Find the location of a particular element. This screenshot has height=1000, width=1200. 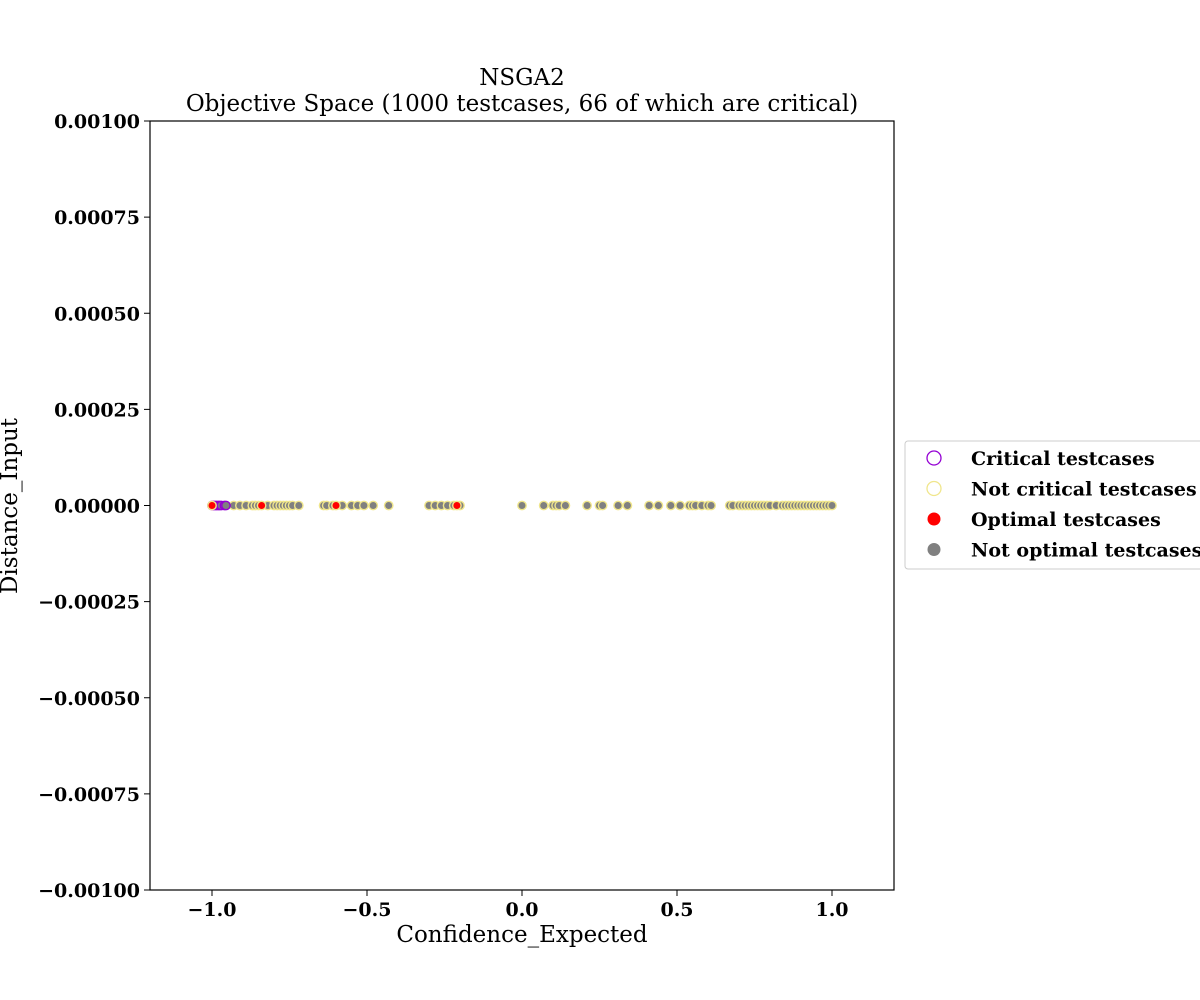

x-tick-label: 1.0 is located at coordinates (831, 910).